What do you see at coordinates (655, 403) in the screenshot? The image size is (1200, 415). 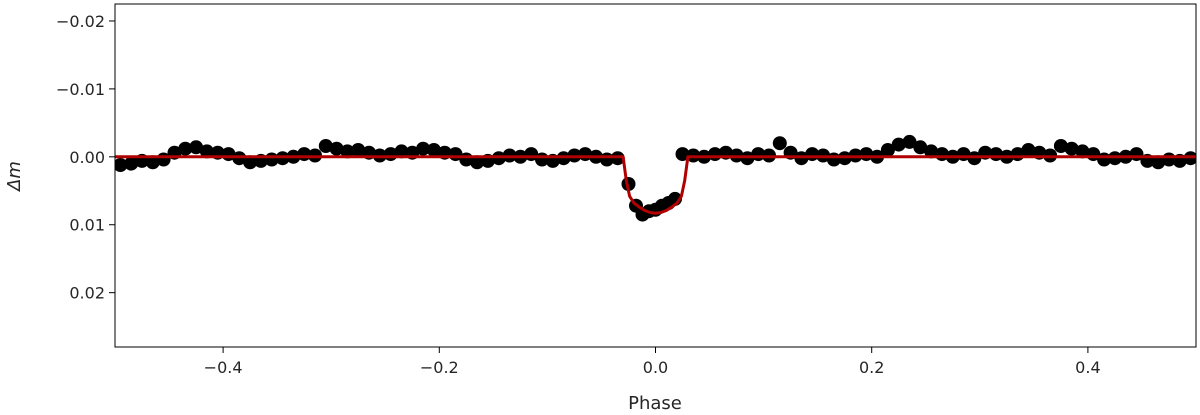 I see `x-axis-label: Phase` at bounding box center [655, 403].